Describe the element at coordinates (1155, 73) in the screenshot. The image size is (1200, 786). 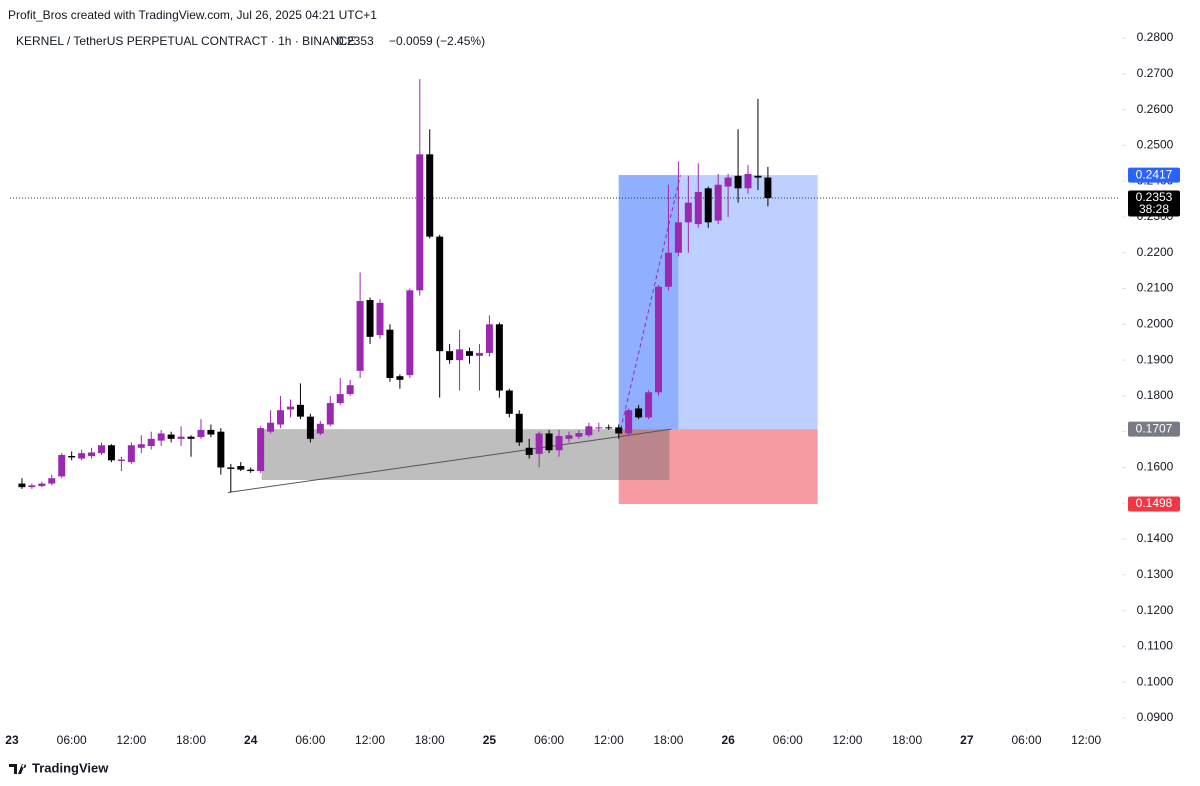
I see `y-tick-label: 0.2700` at that location.